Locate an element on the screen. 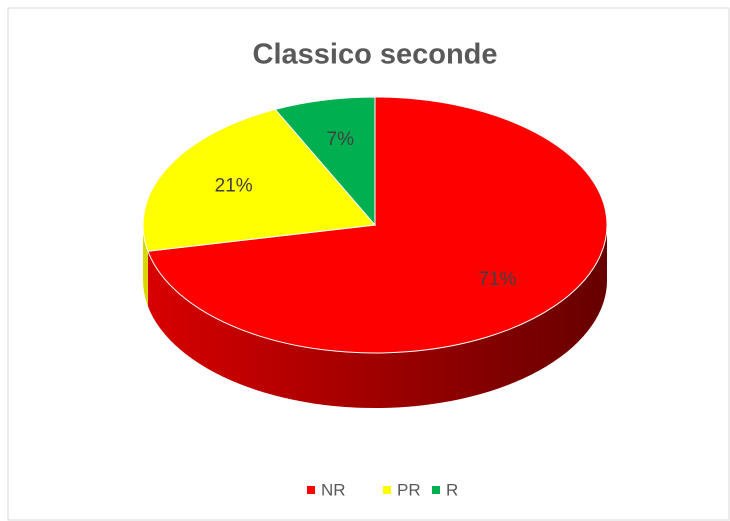 This screenshot has width=730, height=521. legend-label: PR is located at coordinates (409, 489).